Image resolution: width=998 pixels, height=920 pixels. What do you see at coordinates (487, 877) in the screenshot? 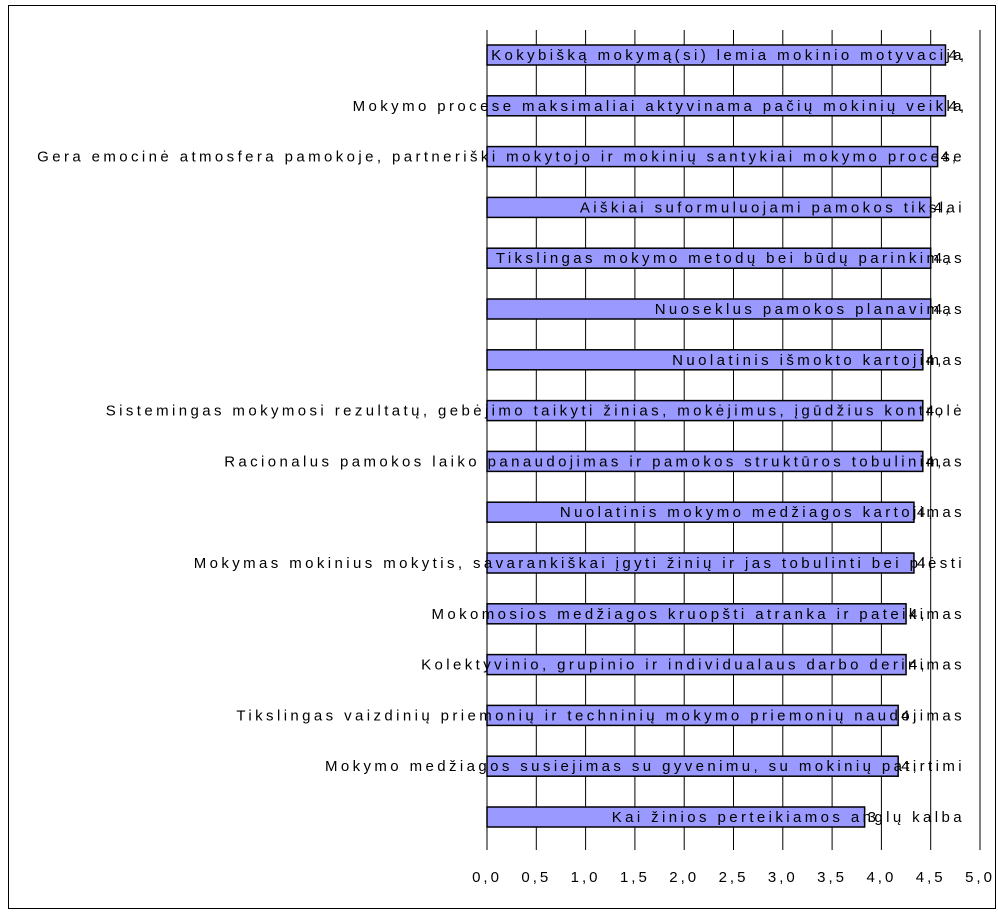
I see `x-tick-label: 0,0` at bounding box center [487, 877].